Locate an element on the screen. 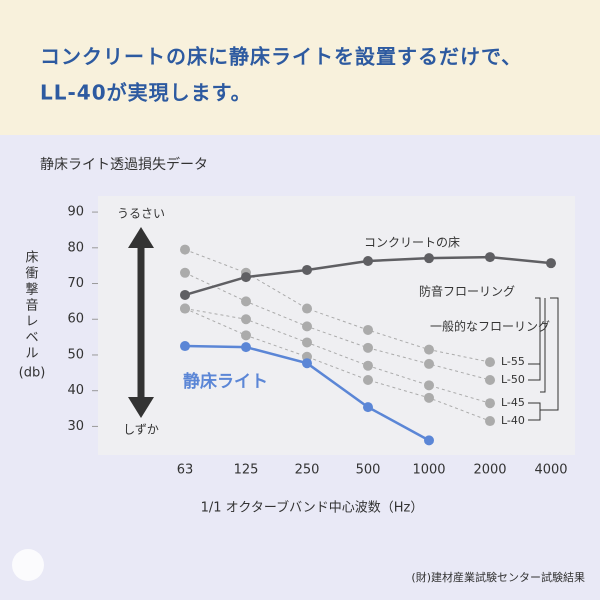  chart-title: 静床ライト透過損失データ is located at coordinates (124, 164).